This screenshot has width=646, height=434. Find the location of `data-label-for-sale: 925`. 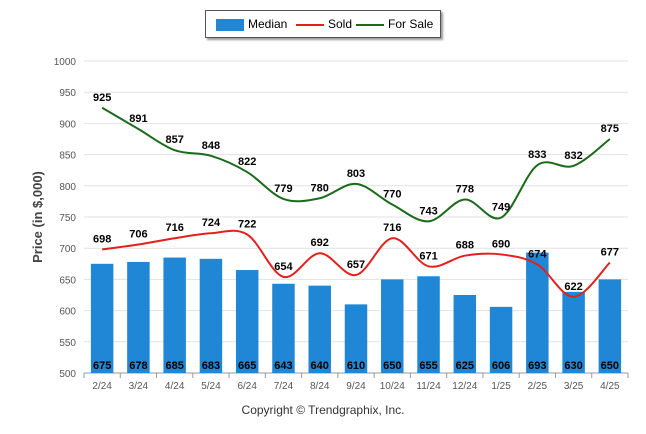

data-label-for-sale: 925 is located at coordinates (102, 98).